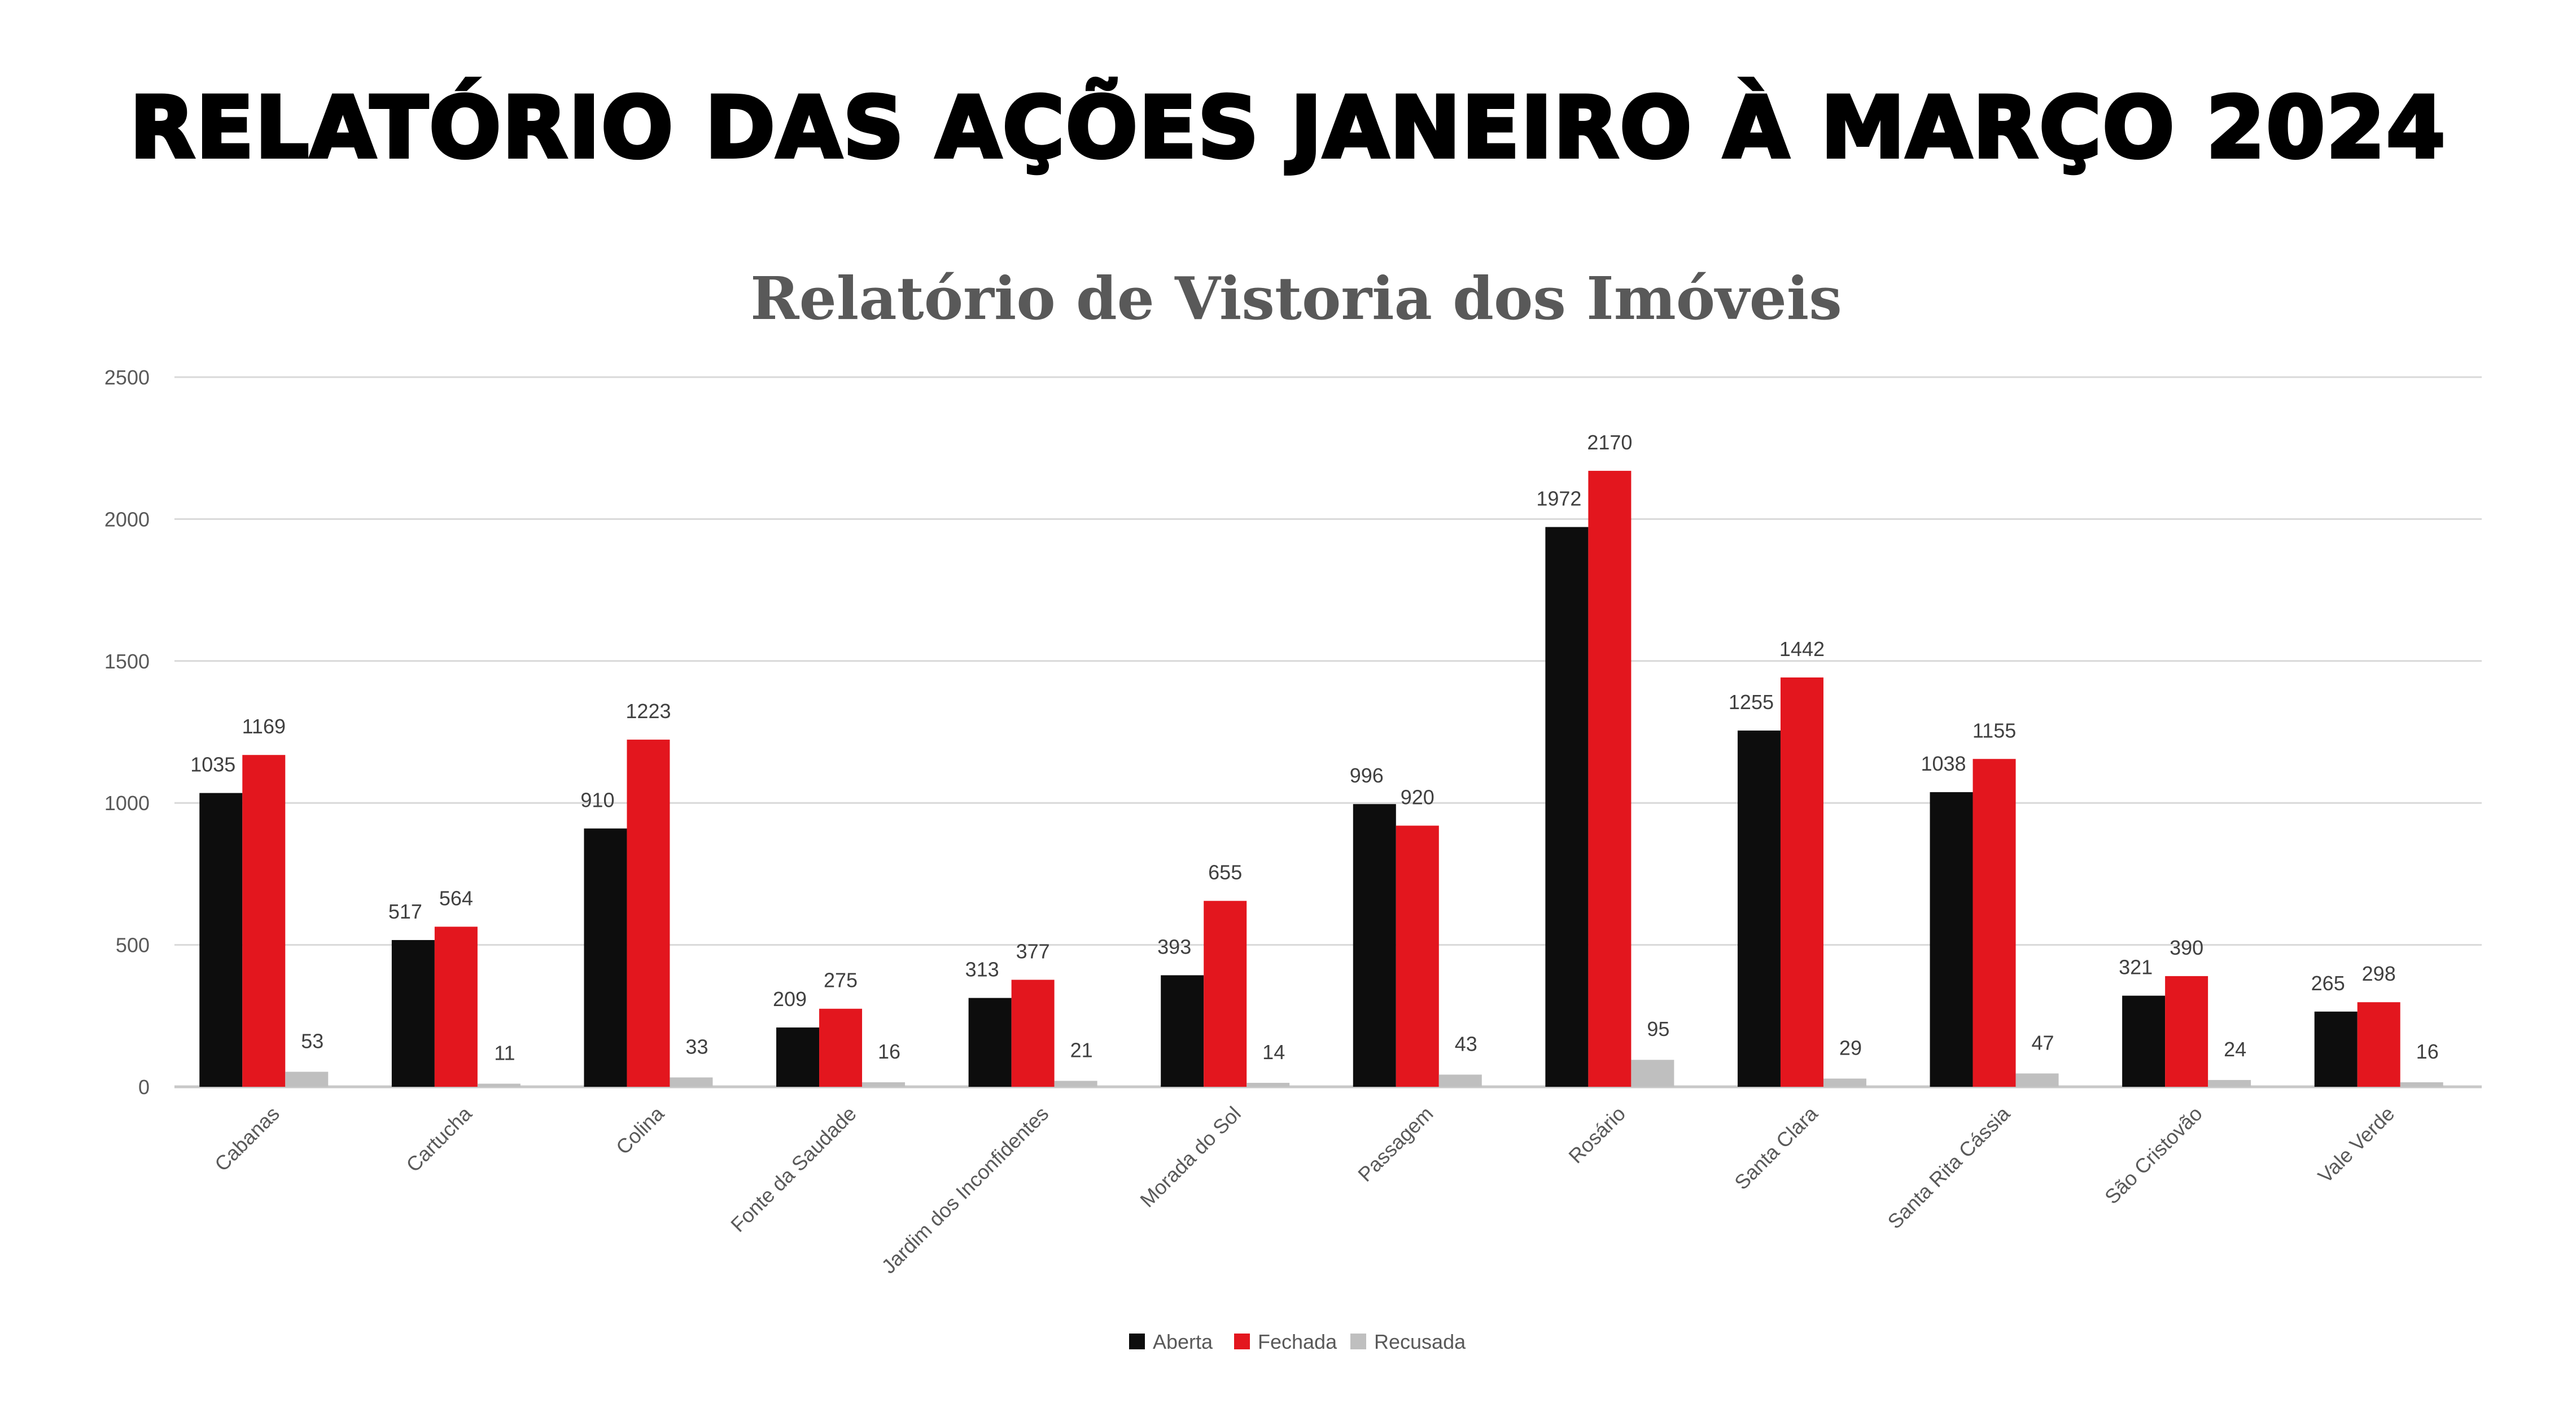 This screenshot has height=1412, width=2576. What do you see at coordinates (127, 520) in the screenshot?
I see `y-tick-label: 2000` at bounding box center [127, 520].